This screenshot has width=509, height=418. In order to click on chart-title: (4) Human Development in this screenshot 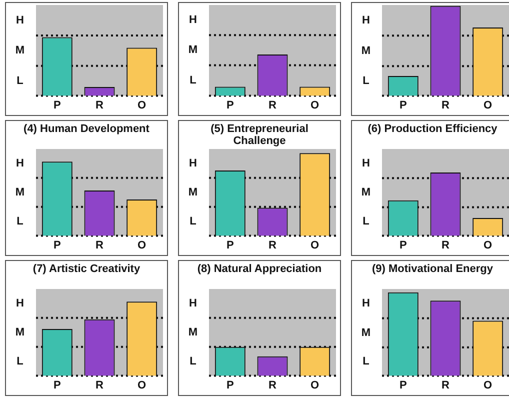, I will do `click(86, 129)`.